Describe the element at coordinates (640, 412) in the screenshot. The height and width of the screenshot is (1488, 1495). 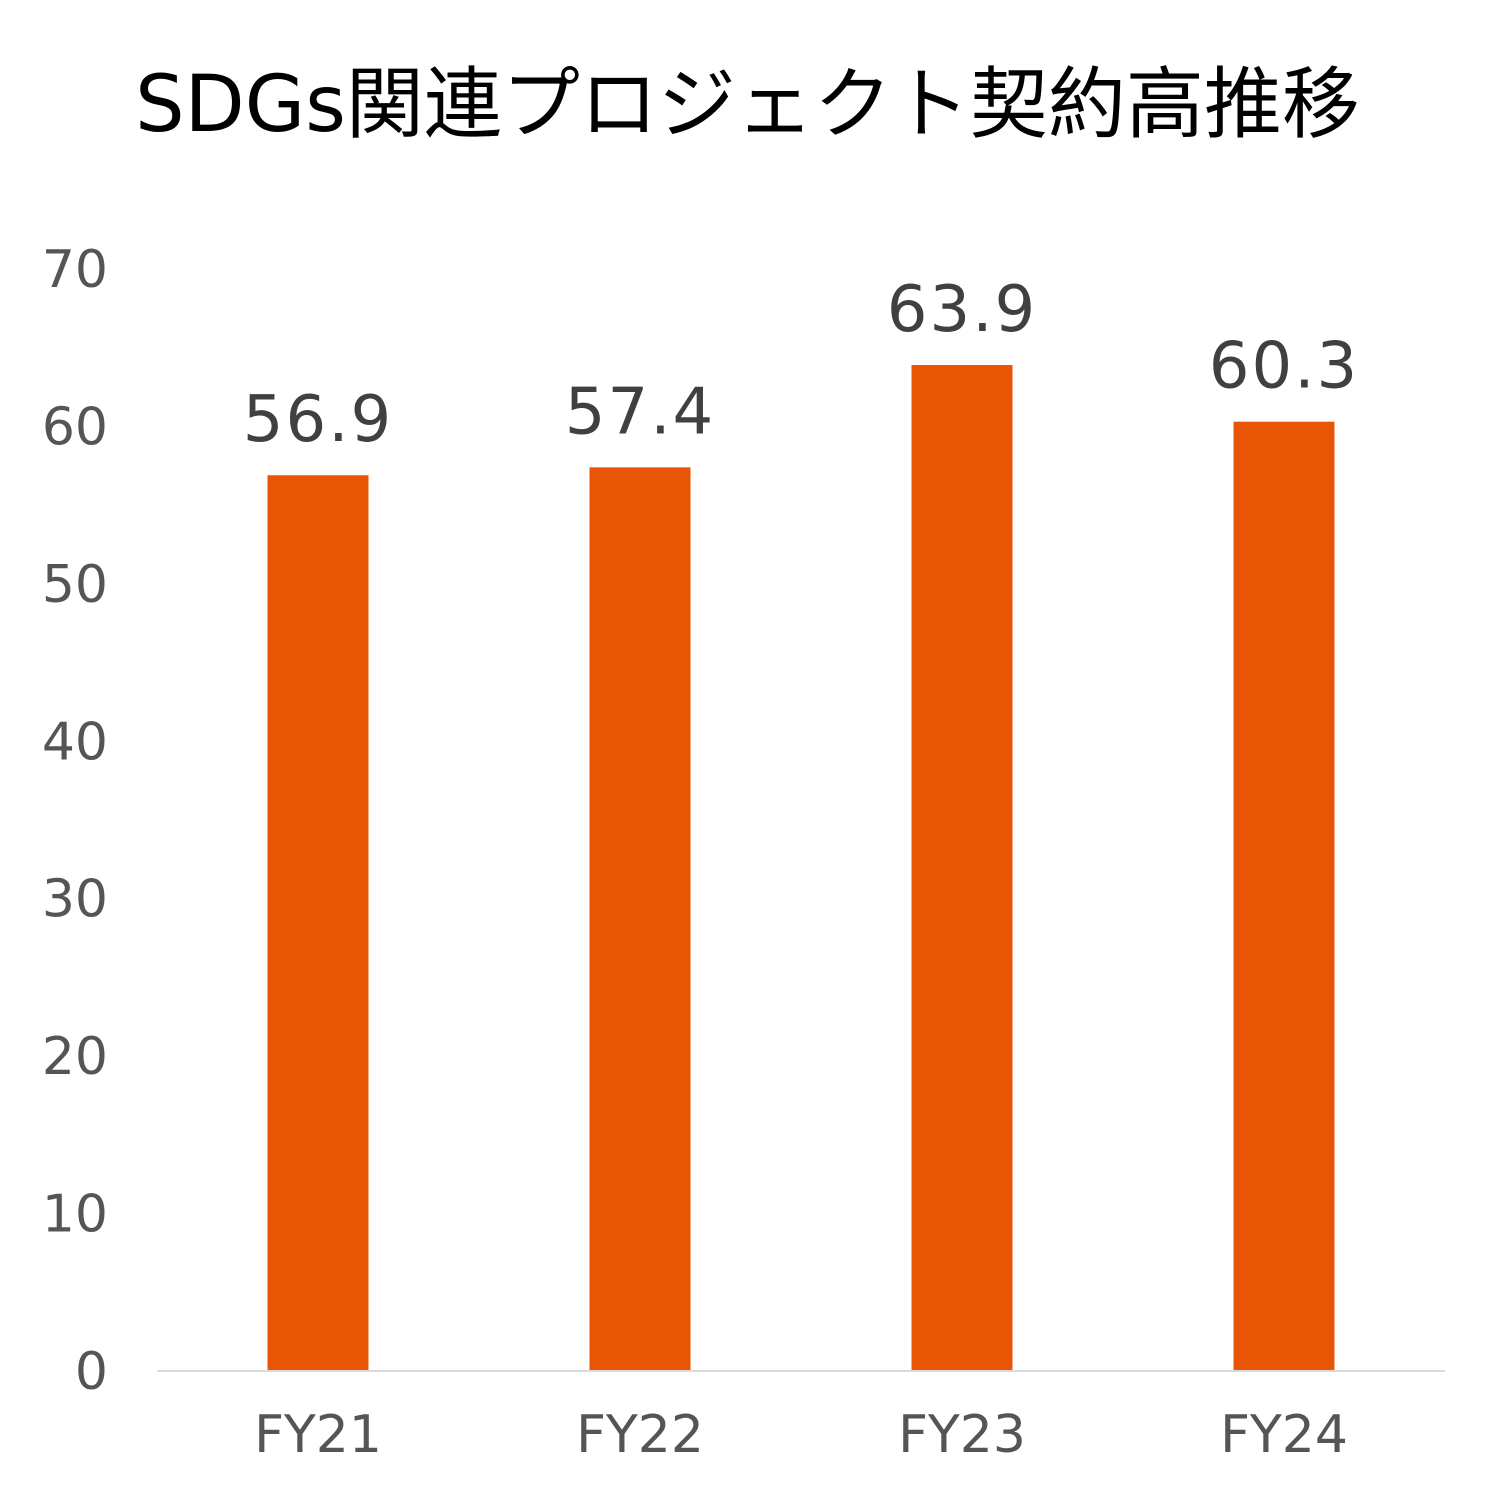
I see `data-label: 57.4` at that location.